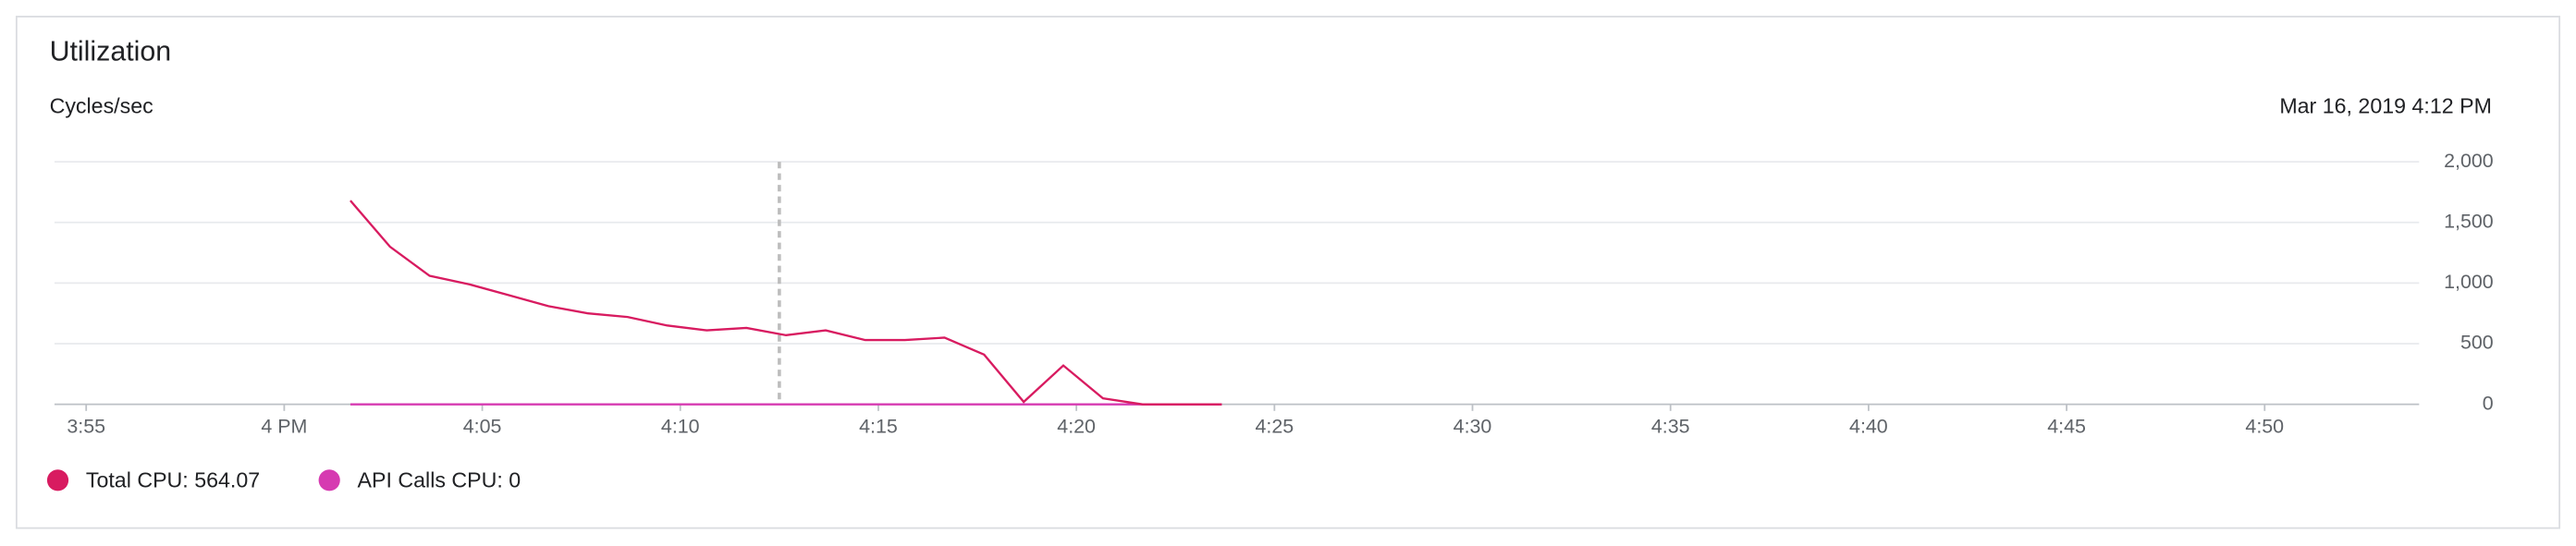 This screenshot has width=2576, height=546. Describe the element at coordinates (2469, 221) in the screenshot. I see `y-tick-label: 1,500` at that location.